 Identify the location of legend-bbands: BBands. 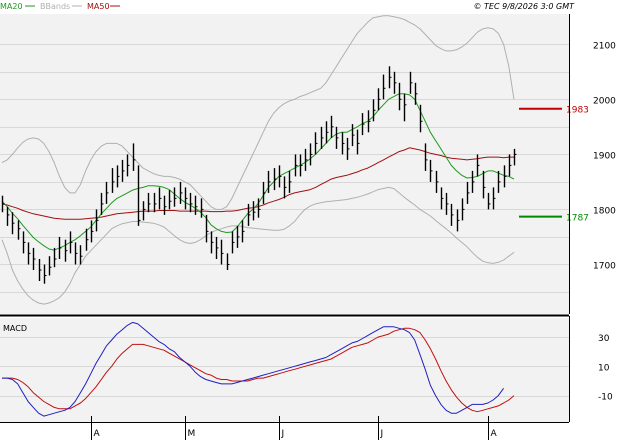
(55, 6).